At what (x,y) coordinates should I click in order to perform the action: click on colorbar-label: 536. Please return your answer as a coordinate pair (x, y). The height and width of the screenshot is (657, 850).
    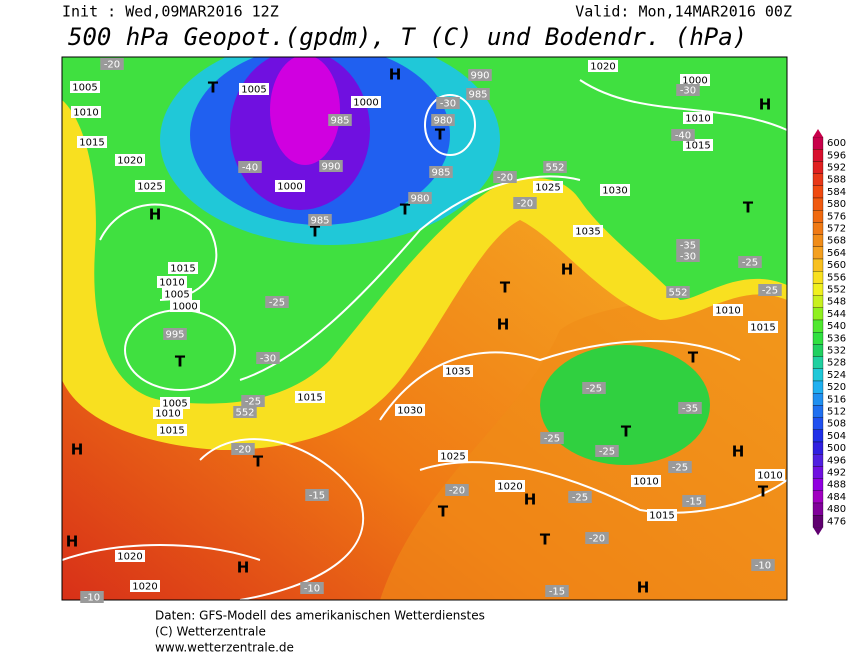
    Looking at the image, I should click on (836, 338).